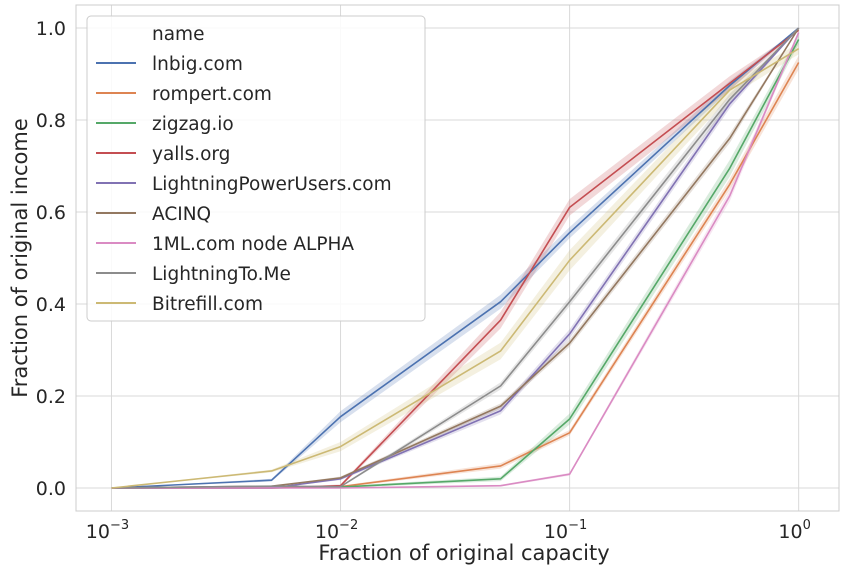 The image size is (845, 572). Describe the element at coordinates (197, 64) in the screenshot. I see `legend-entry: lnbig.com` at that location.